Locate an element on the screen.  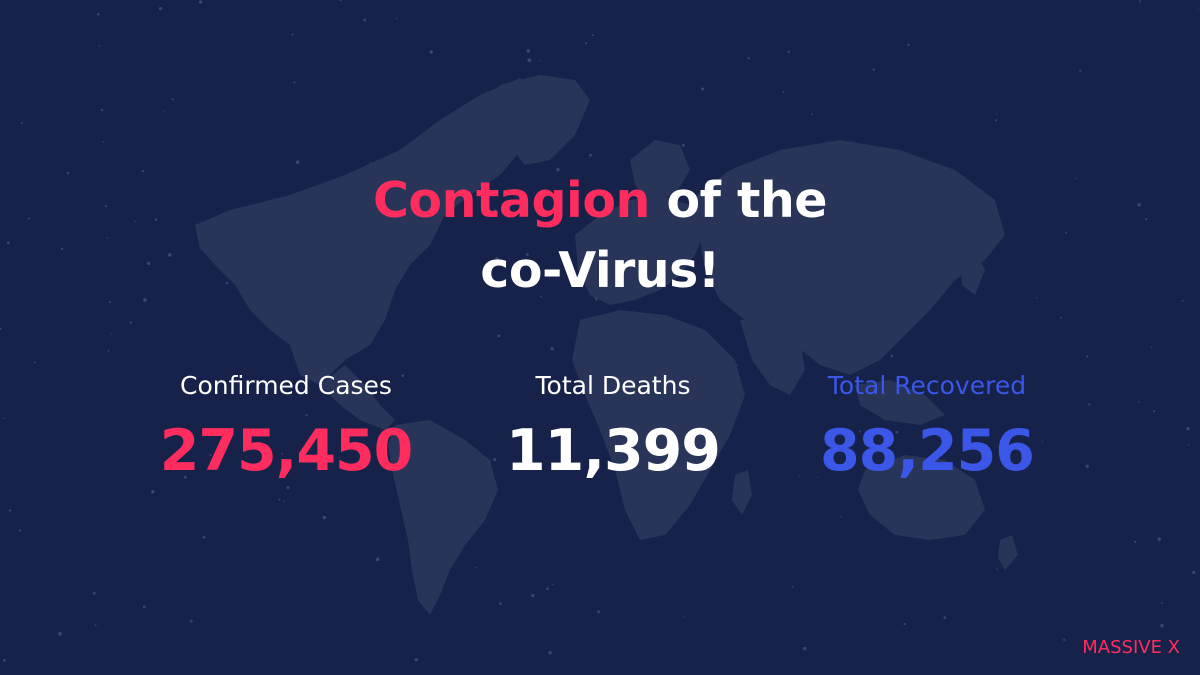
stat-confirmed-value: 275,450 is located at coordinates (286, 451).